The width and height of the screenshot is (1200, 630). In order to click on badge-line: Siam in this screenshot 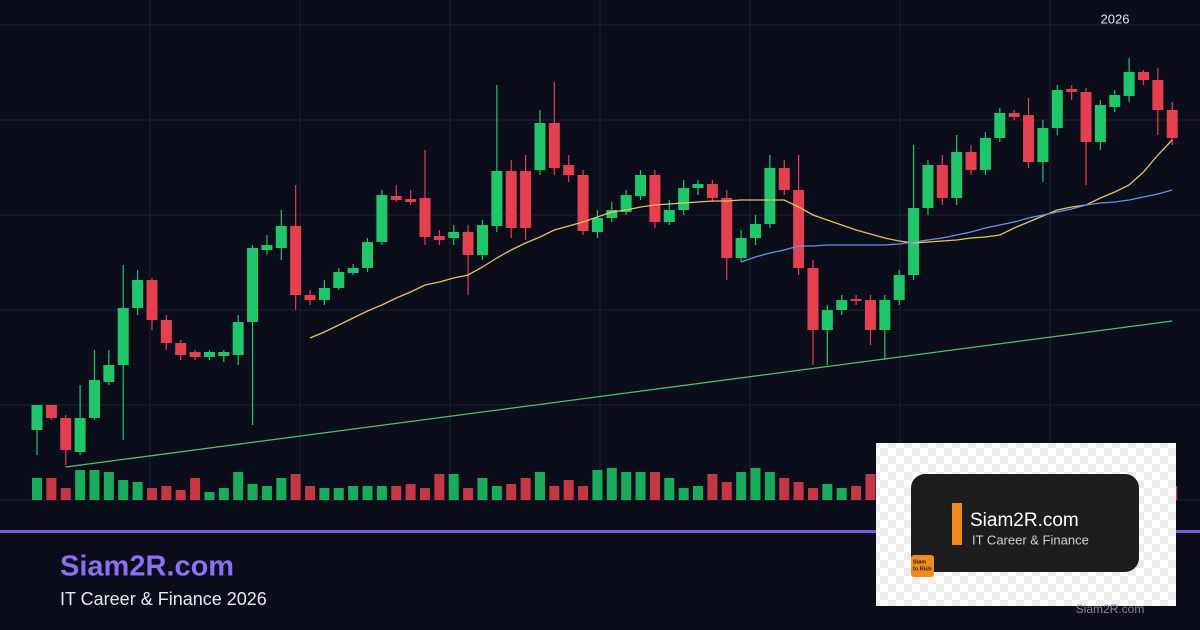, I will do `click(919, 562)`.